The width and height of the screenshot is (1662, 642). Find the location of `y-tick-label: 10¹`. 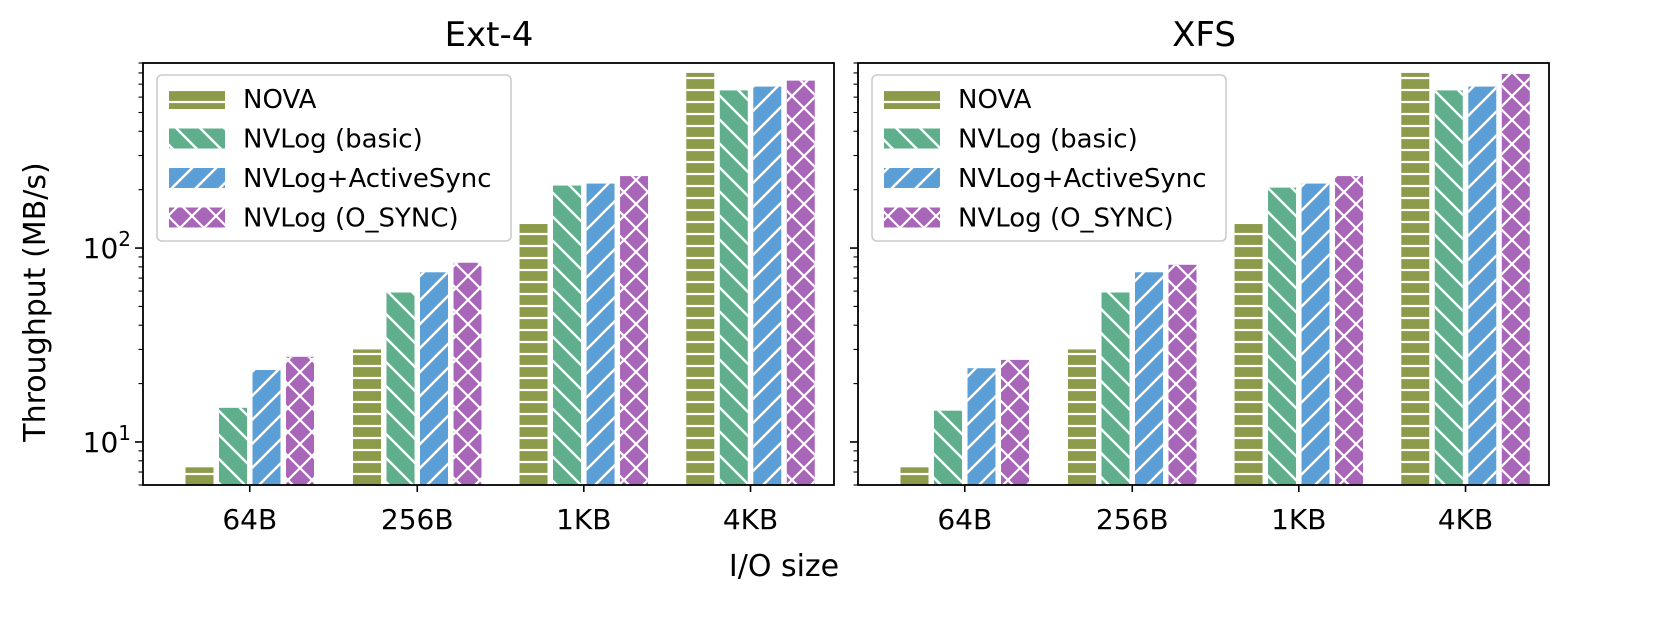

y-tick-label: 10¹ is located at coordinates (107, 440).